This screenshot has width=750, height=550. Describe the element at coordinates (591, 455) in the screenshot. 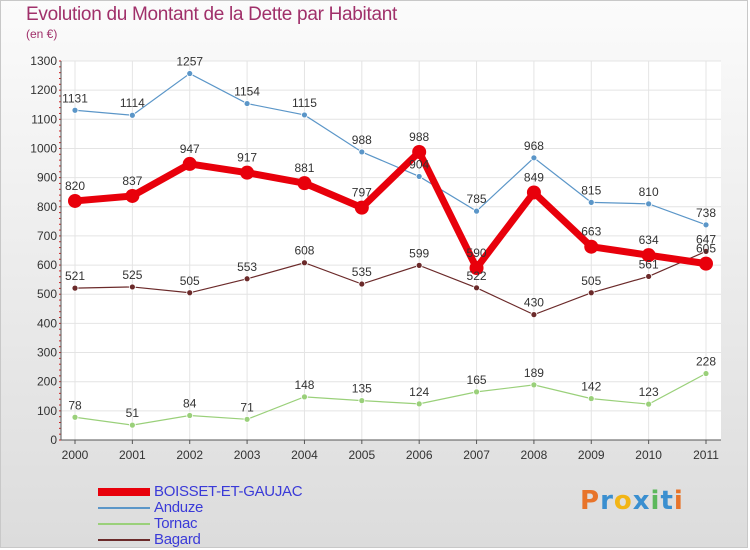

I see `x-tick-label: 2009` at that location.